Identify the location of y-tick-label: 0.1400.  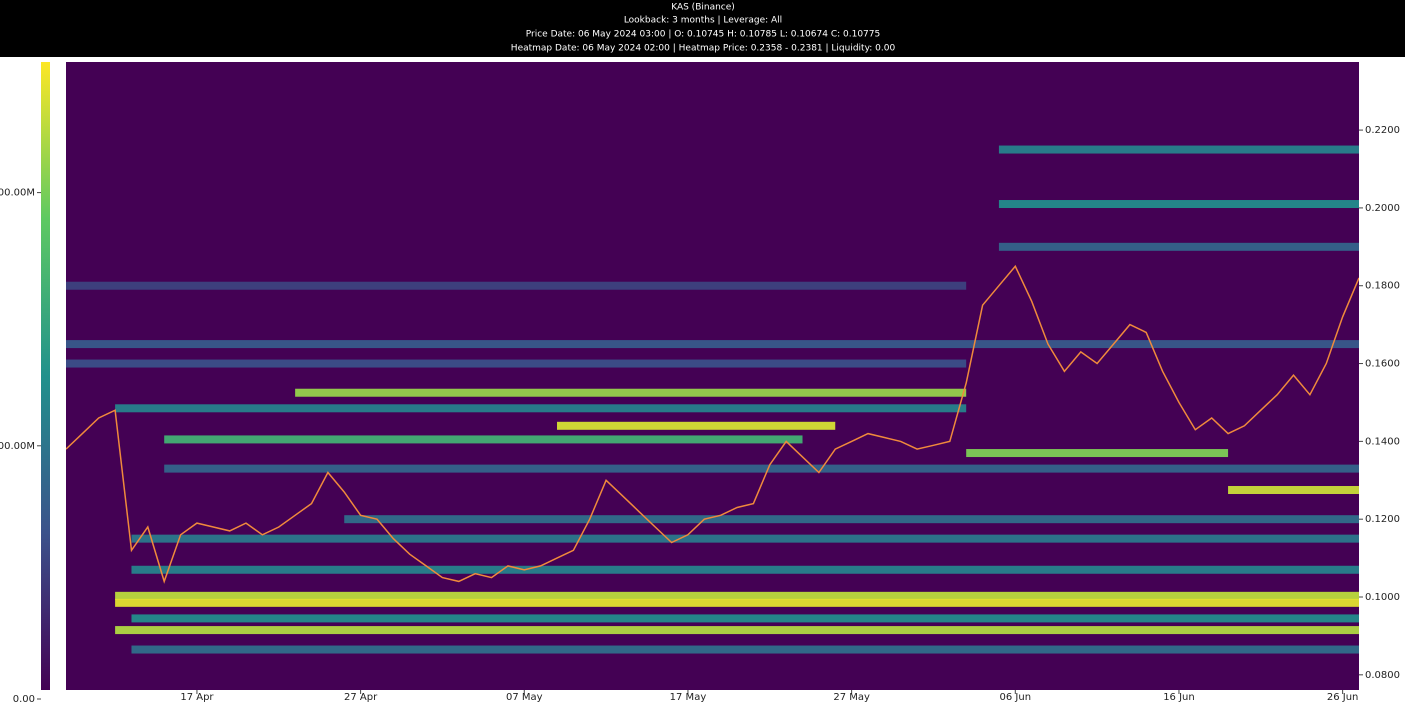
(1382, 441).